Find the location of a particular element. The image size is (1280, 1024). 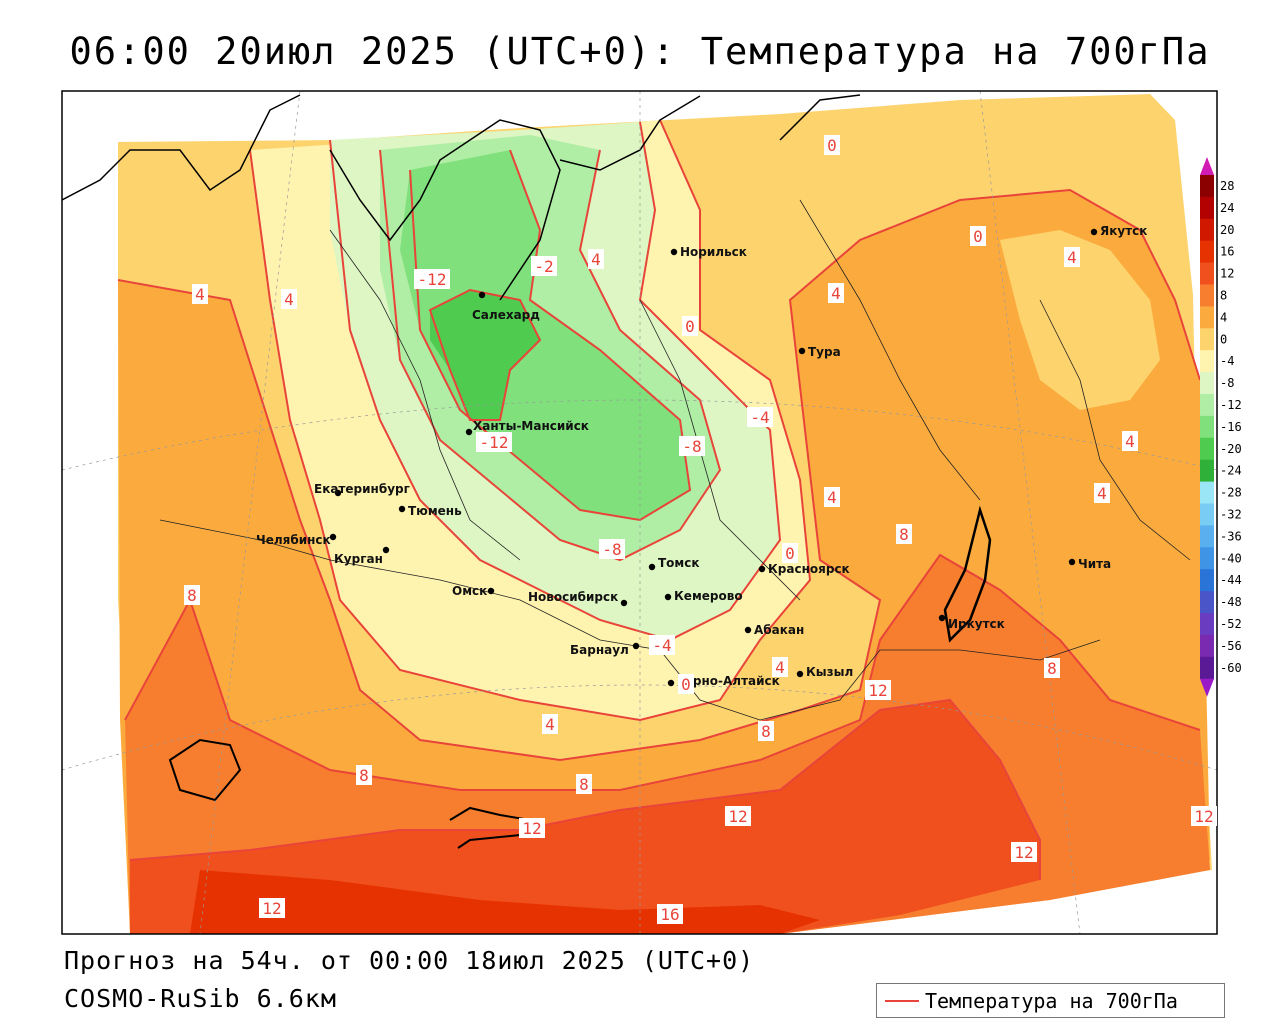

svg-text: -2 is located at coordinates (543, 266).